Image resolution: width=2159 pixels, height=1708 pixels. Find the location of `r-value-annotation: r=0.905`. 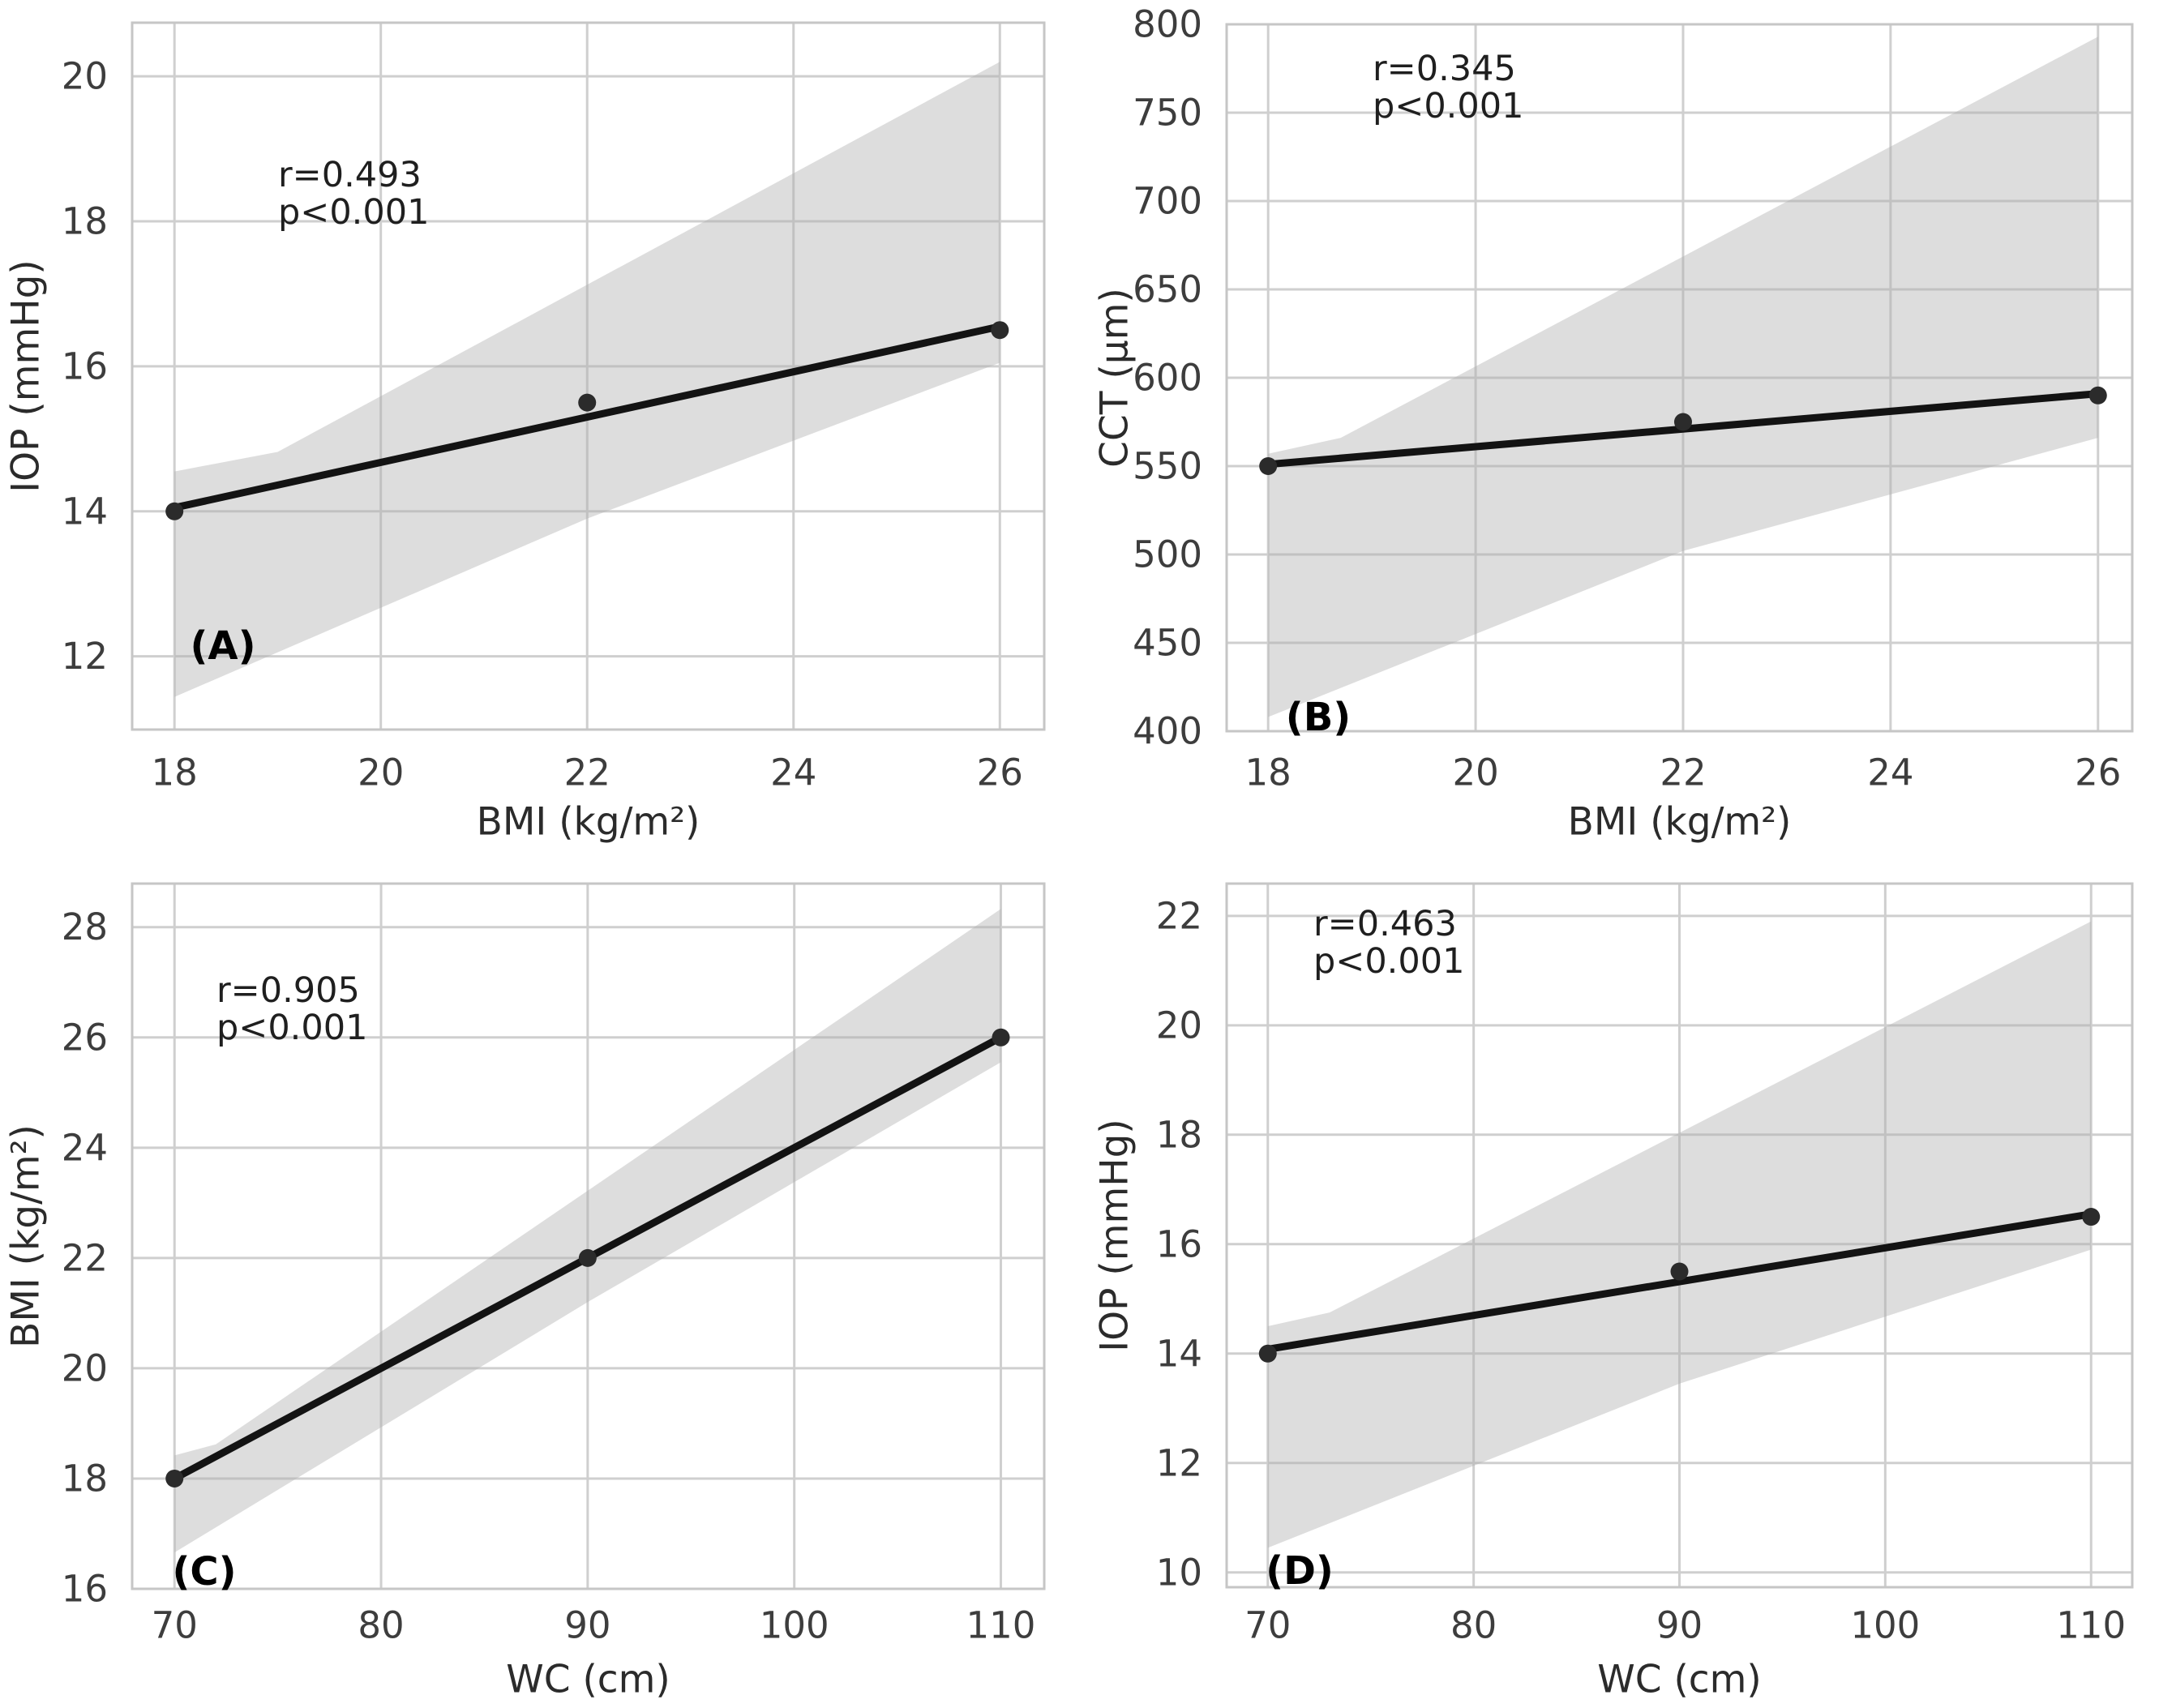

r-value-annotation: r=0.905 is located at coordinates (288, 990).